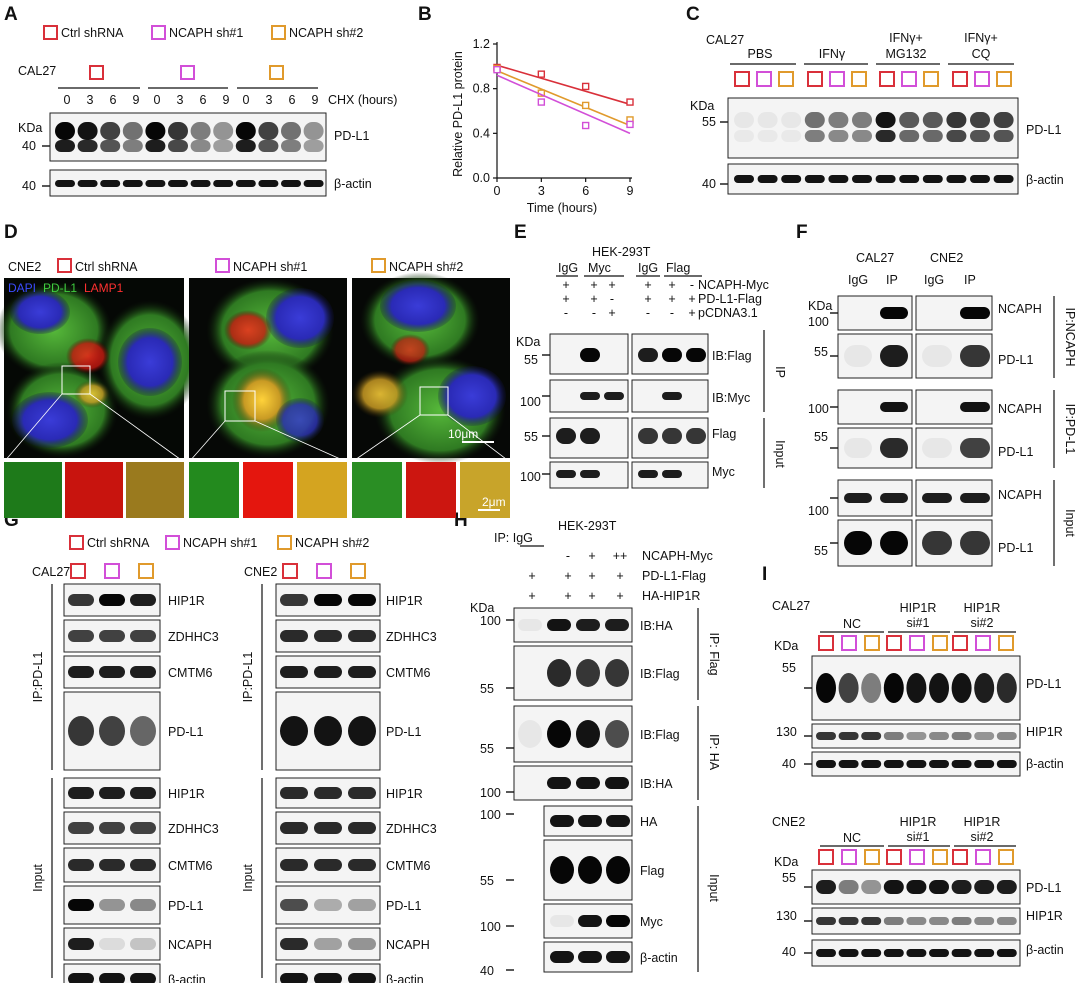 The width and height of the screenshot is (1080, 983). Describe the element at coordinates (759, 54) in the screenshot. I see `group-label-pbs: PBS` at that location.